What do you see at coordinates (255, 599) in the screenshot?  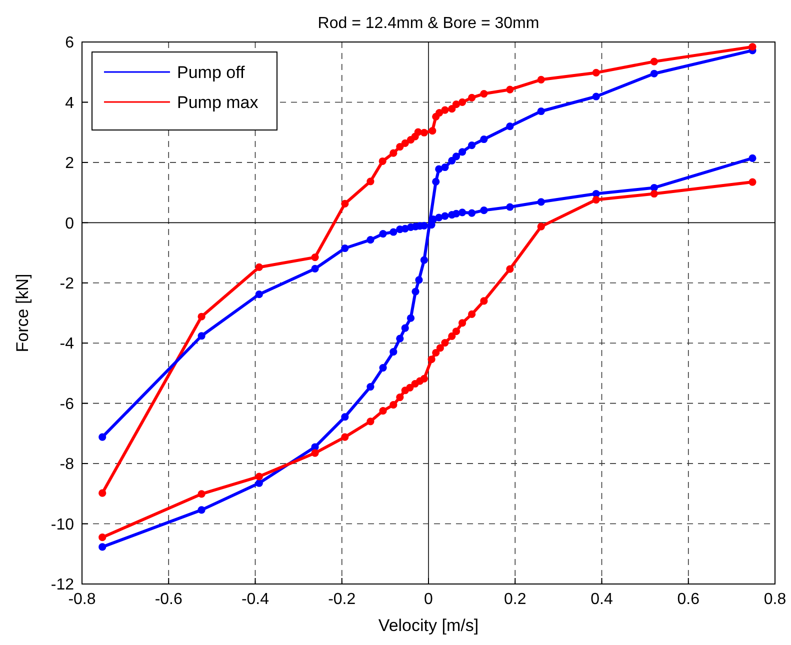 I see `x-tick-label: -0.4` at bounding box center [255, 599].